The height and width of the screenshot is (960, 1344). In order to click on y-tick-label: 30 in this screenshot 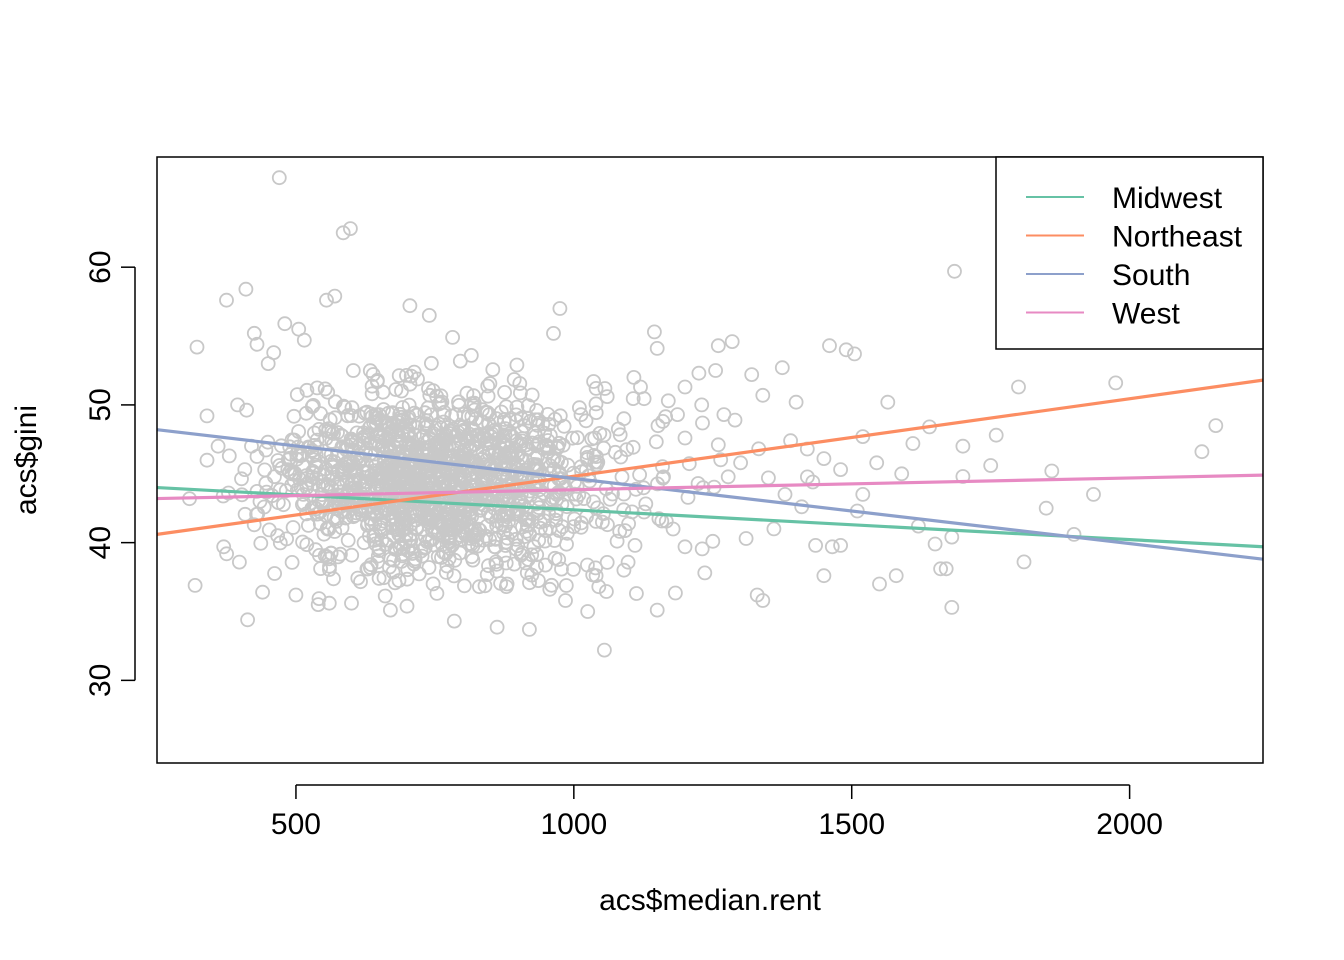, I will do `click(100, 680)`.